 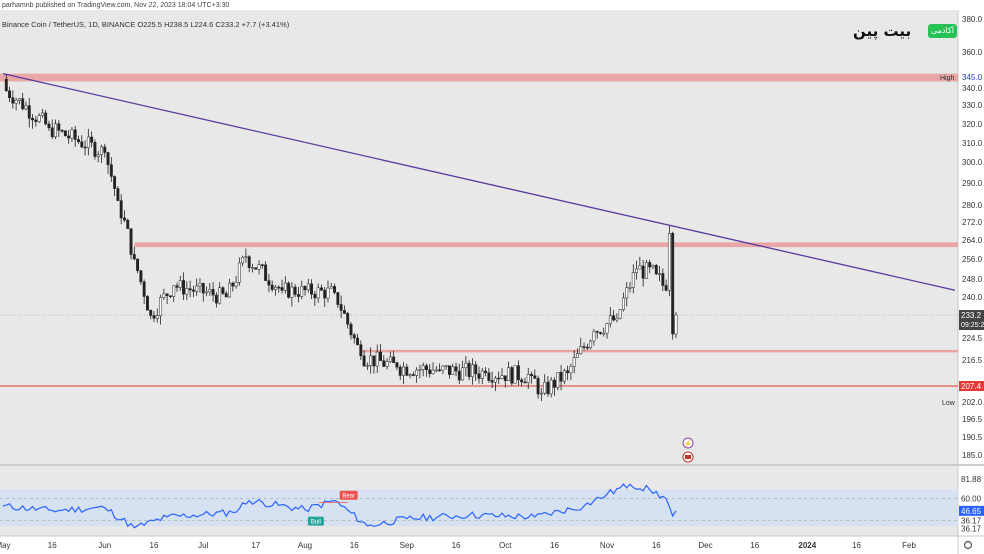 What do you see at coordinates (968, 545) in the screenshot?
I see `settings-gear-icon` at bounding box center [968, 545].